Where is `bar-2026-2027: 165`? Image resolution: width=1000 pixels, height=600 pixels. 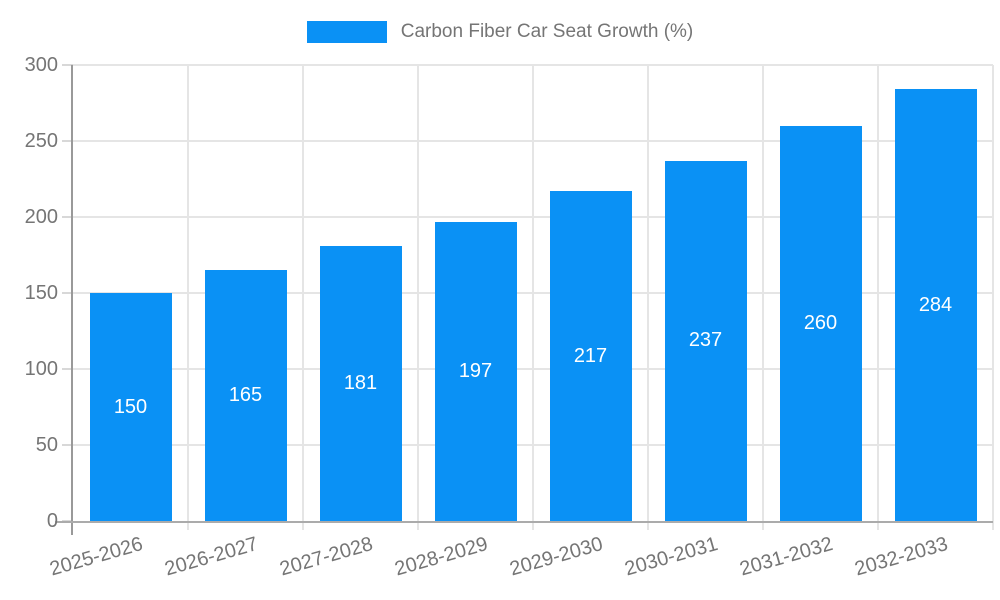 bar-2026-2027: 165 is located at coordinates (245, 395).